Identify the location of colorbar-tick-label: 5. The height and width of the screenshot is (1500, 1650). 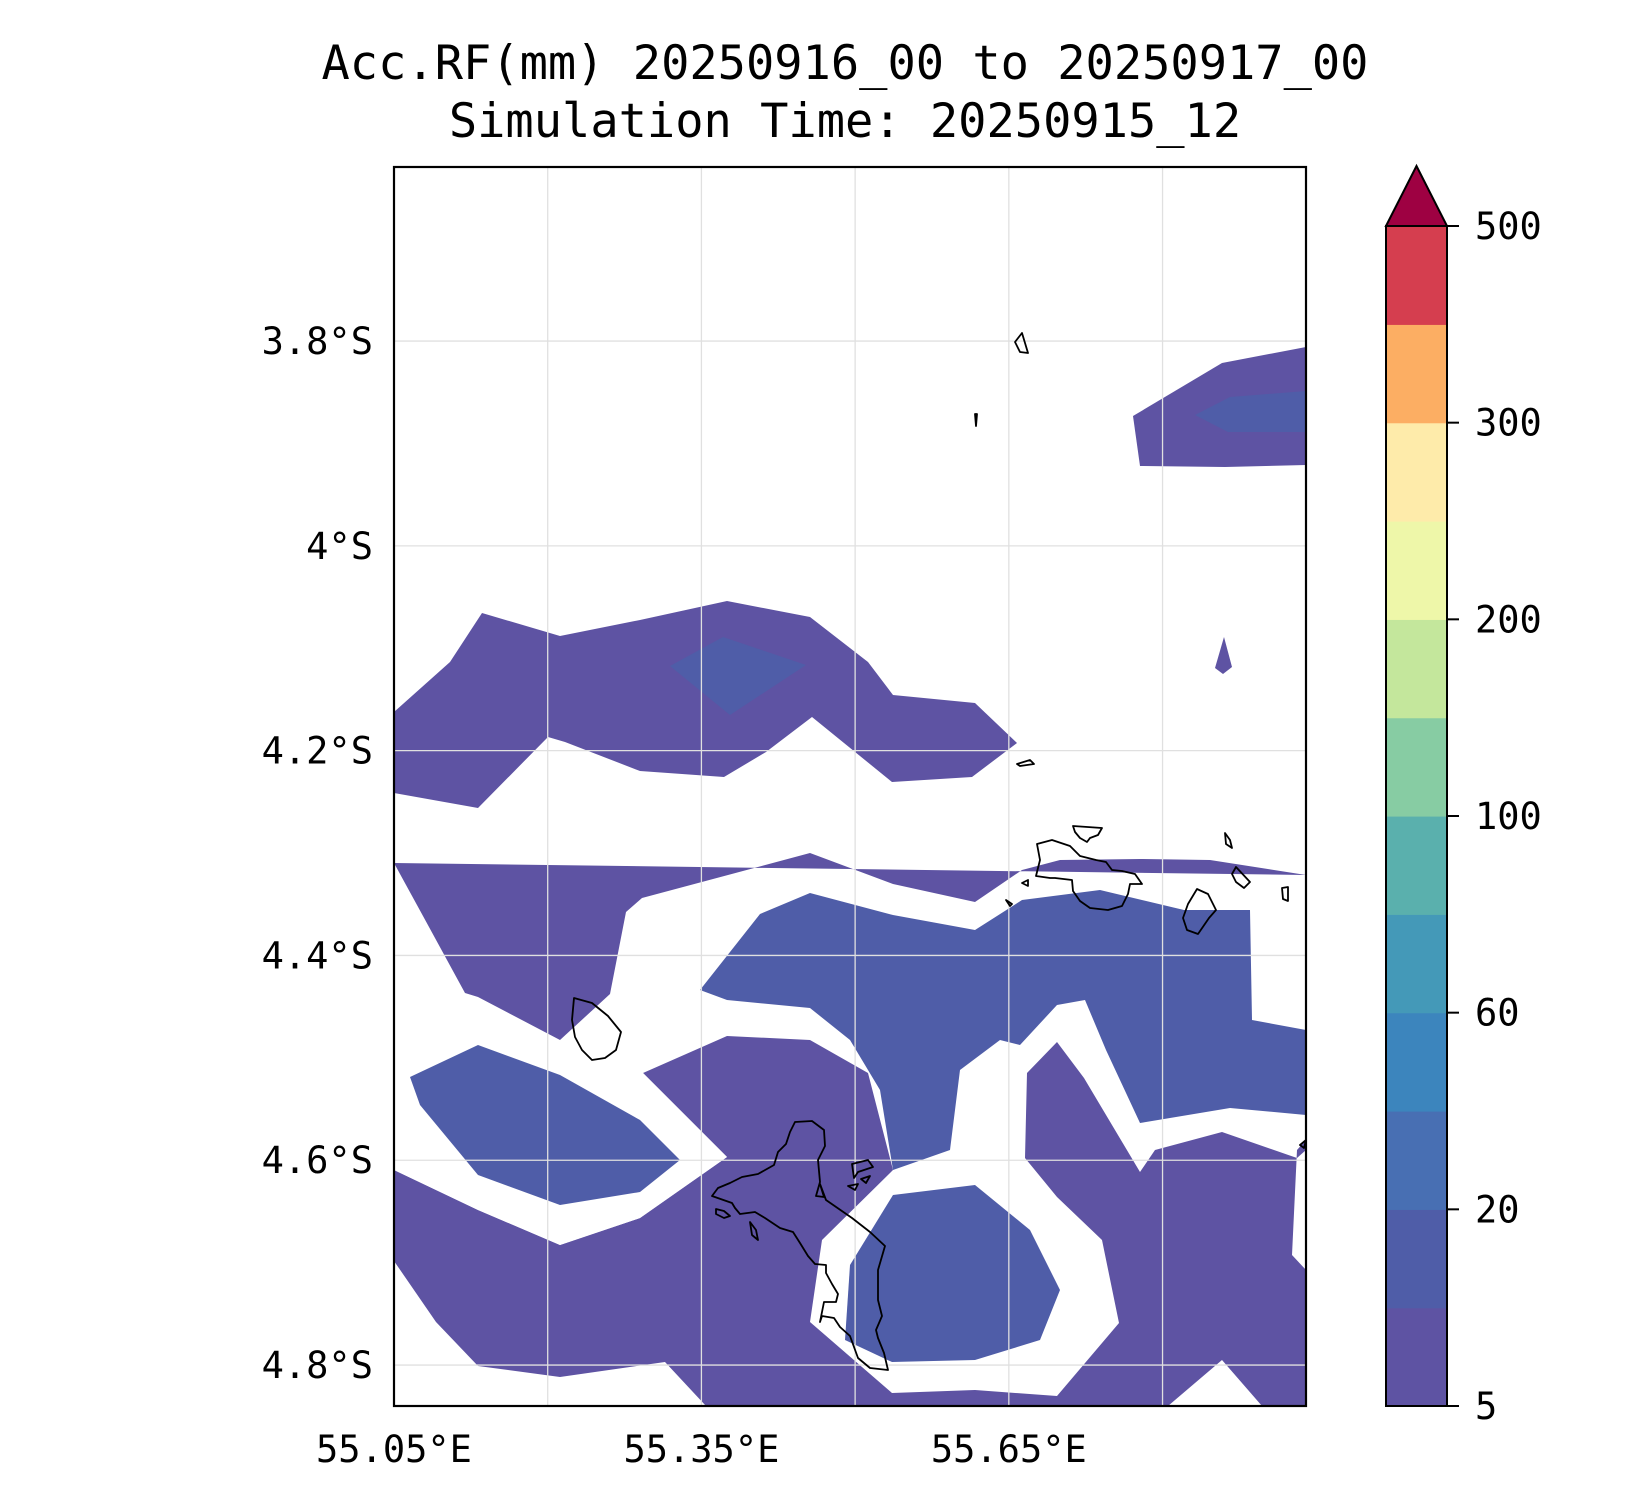
(1486, 1406).